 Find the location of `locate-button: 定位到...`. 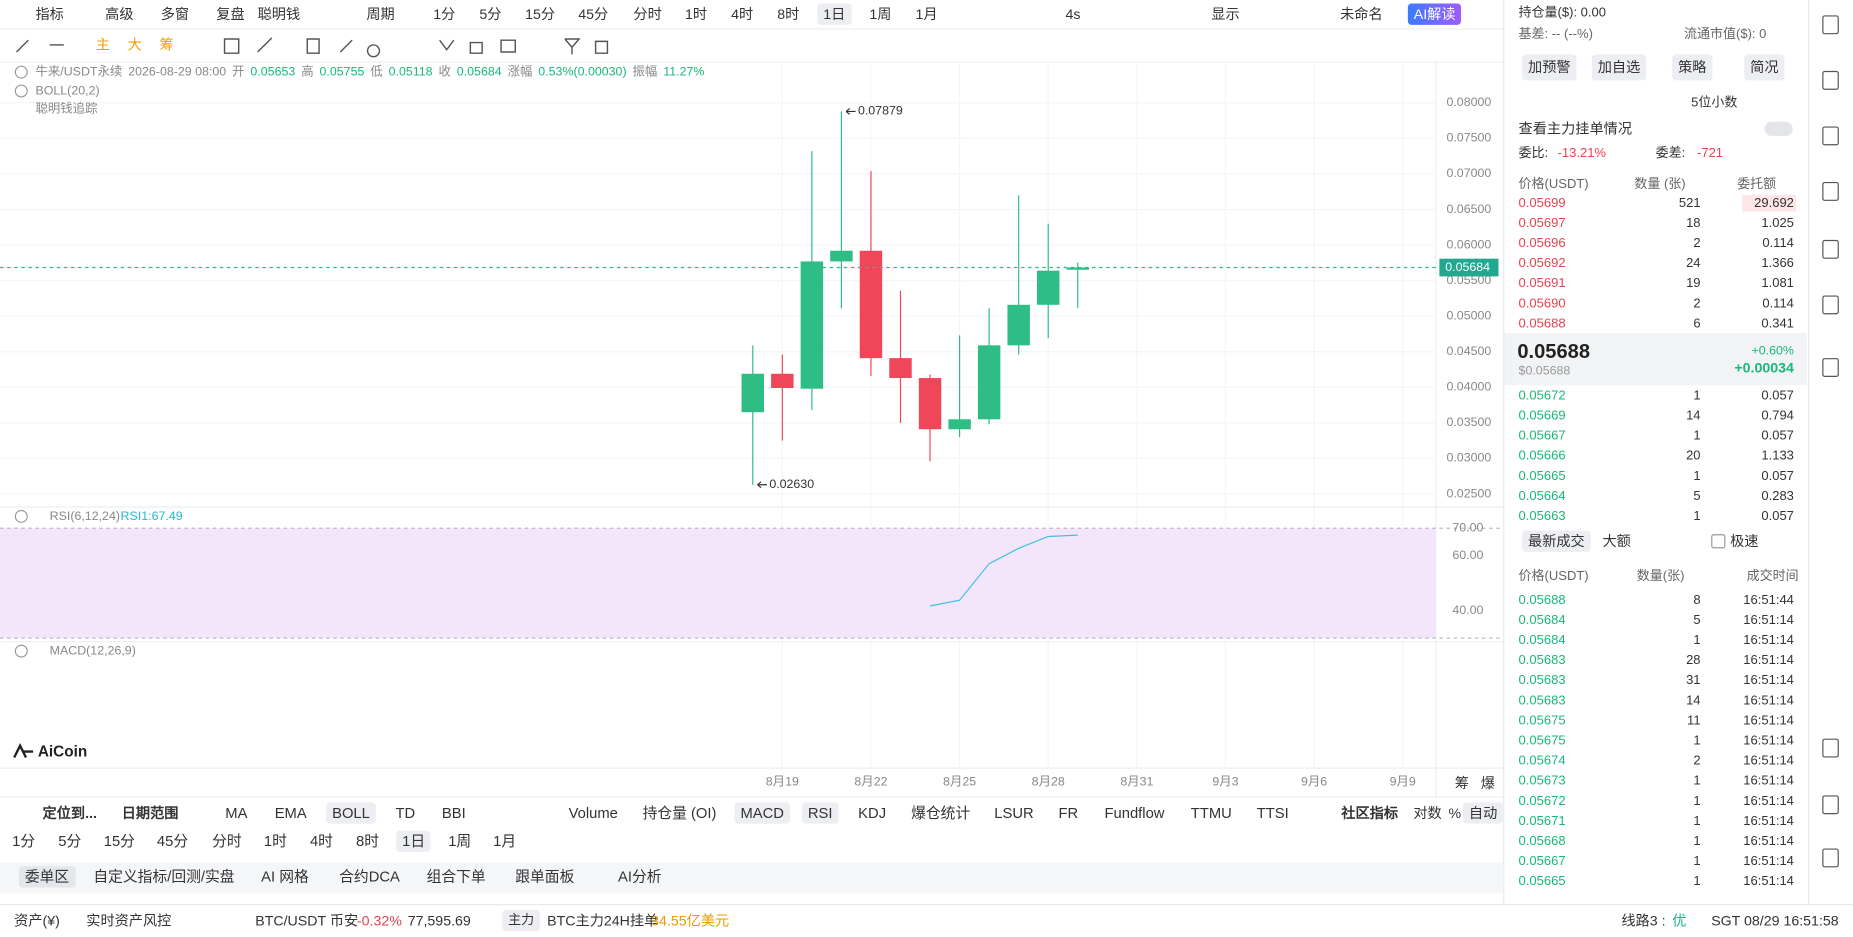

locate-button: 定位到... is located at coordinates (69, 813).